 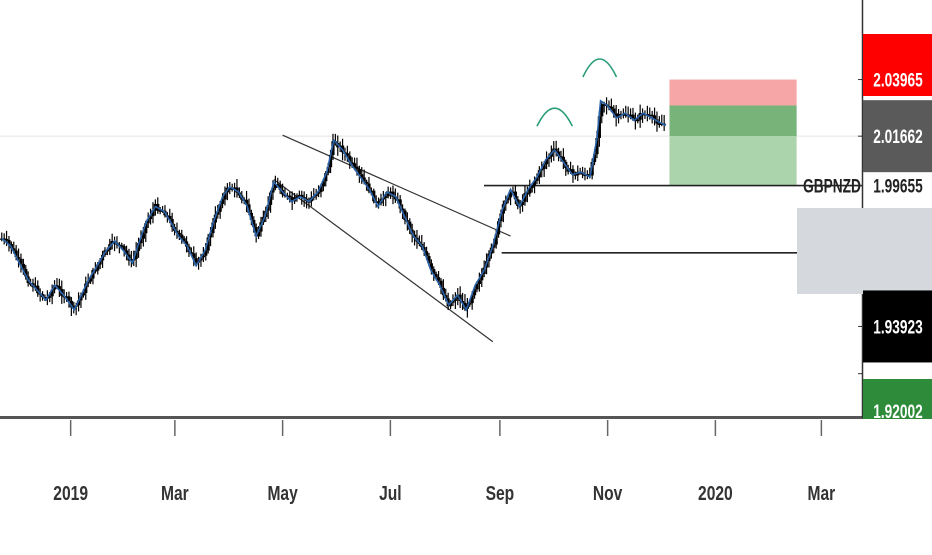 What do you see at coordinates (897, 412) in the screenshot?
I see `price-label-5: 1.92002` at bounding box center [897, 412].